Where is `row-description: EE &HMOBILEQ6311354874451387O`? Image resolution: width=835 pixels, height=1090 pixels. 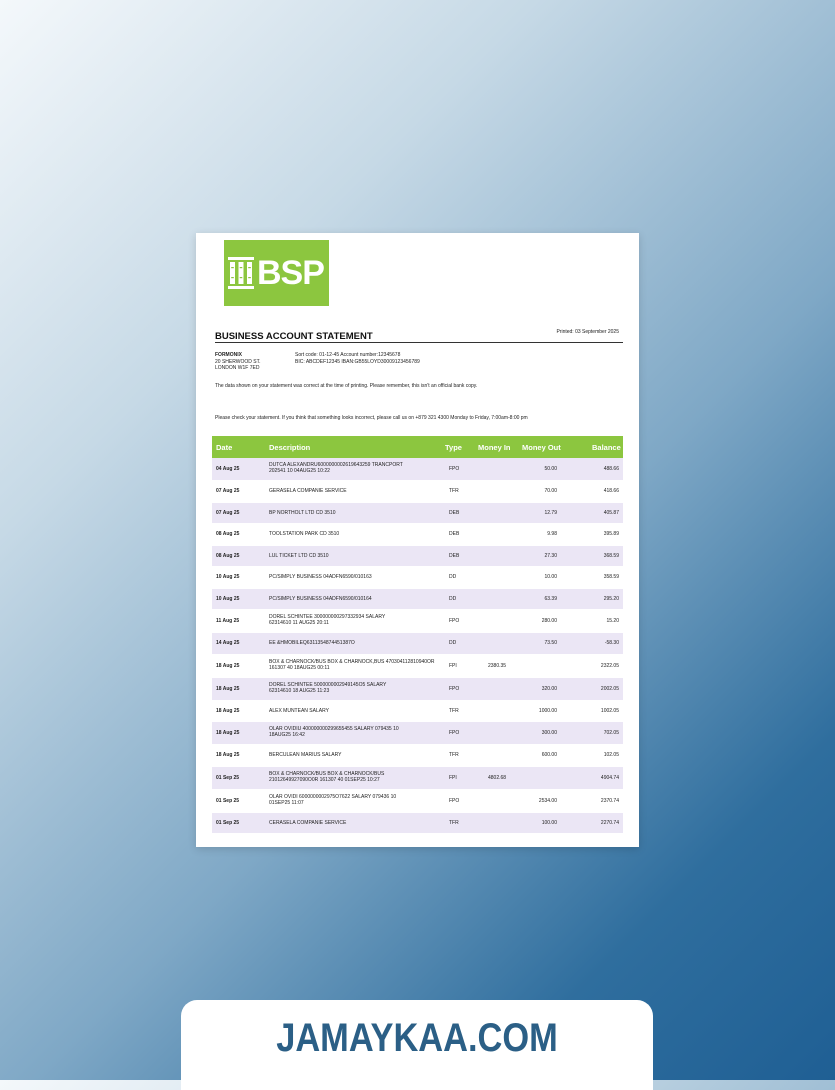
row-description: EE &HMOBILEQ6311354874451387O is located at coordinates (354, 643).